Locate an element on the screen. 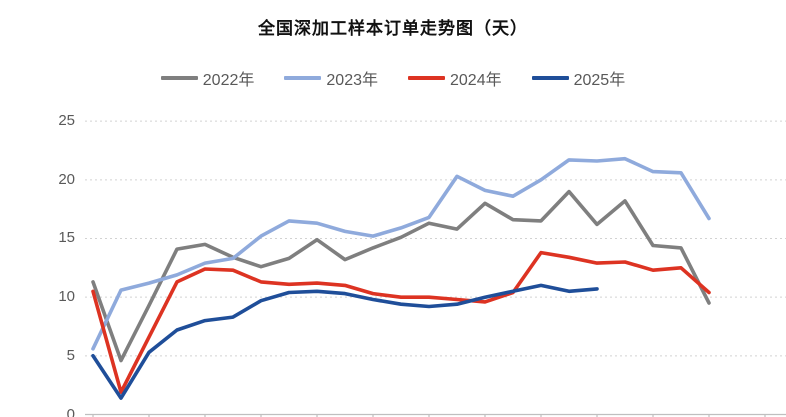 This screenshot has height=417, width=786. legend-item-2022: 2022年 is located at coordinates (207, 78).